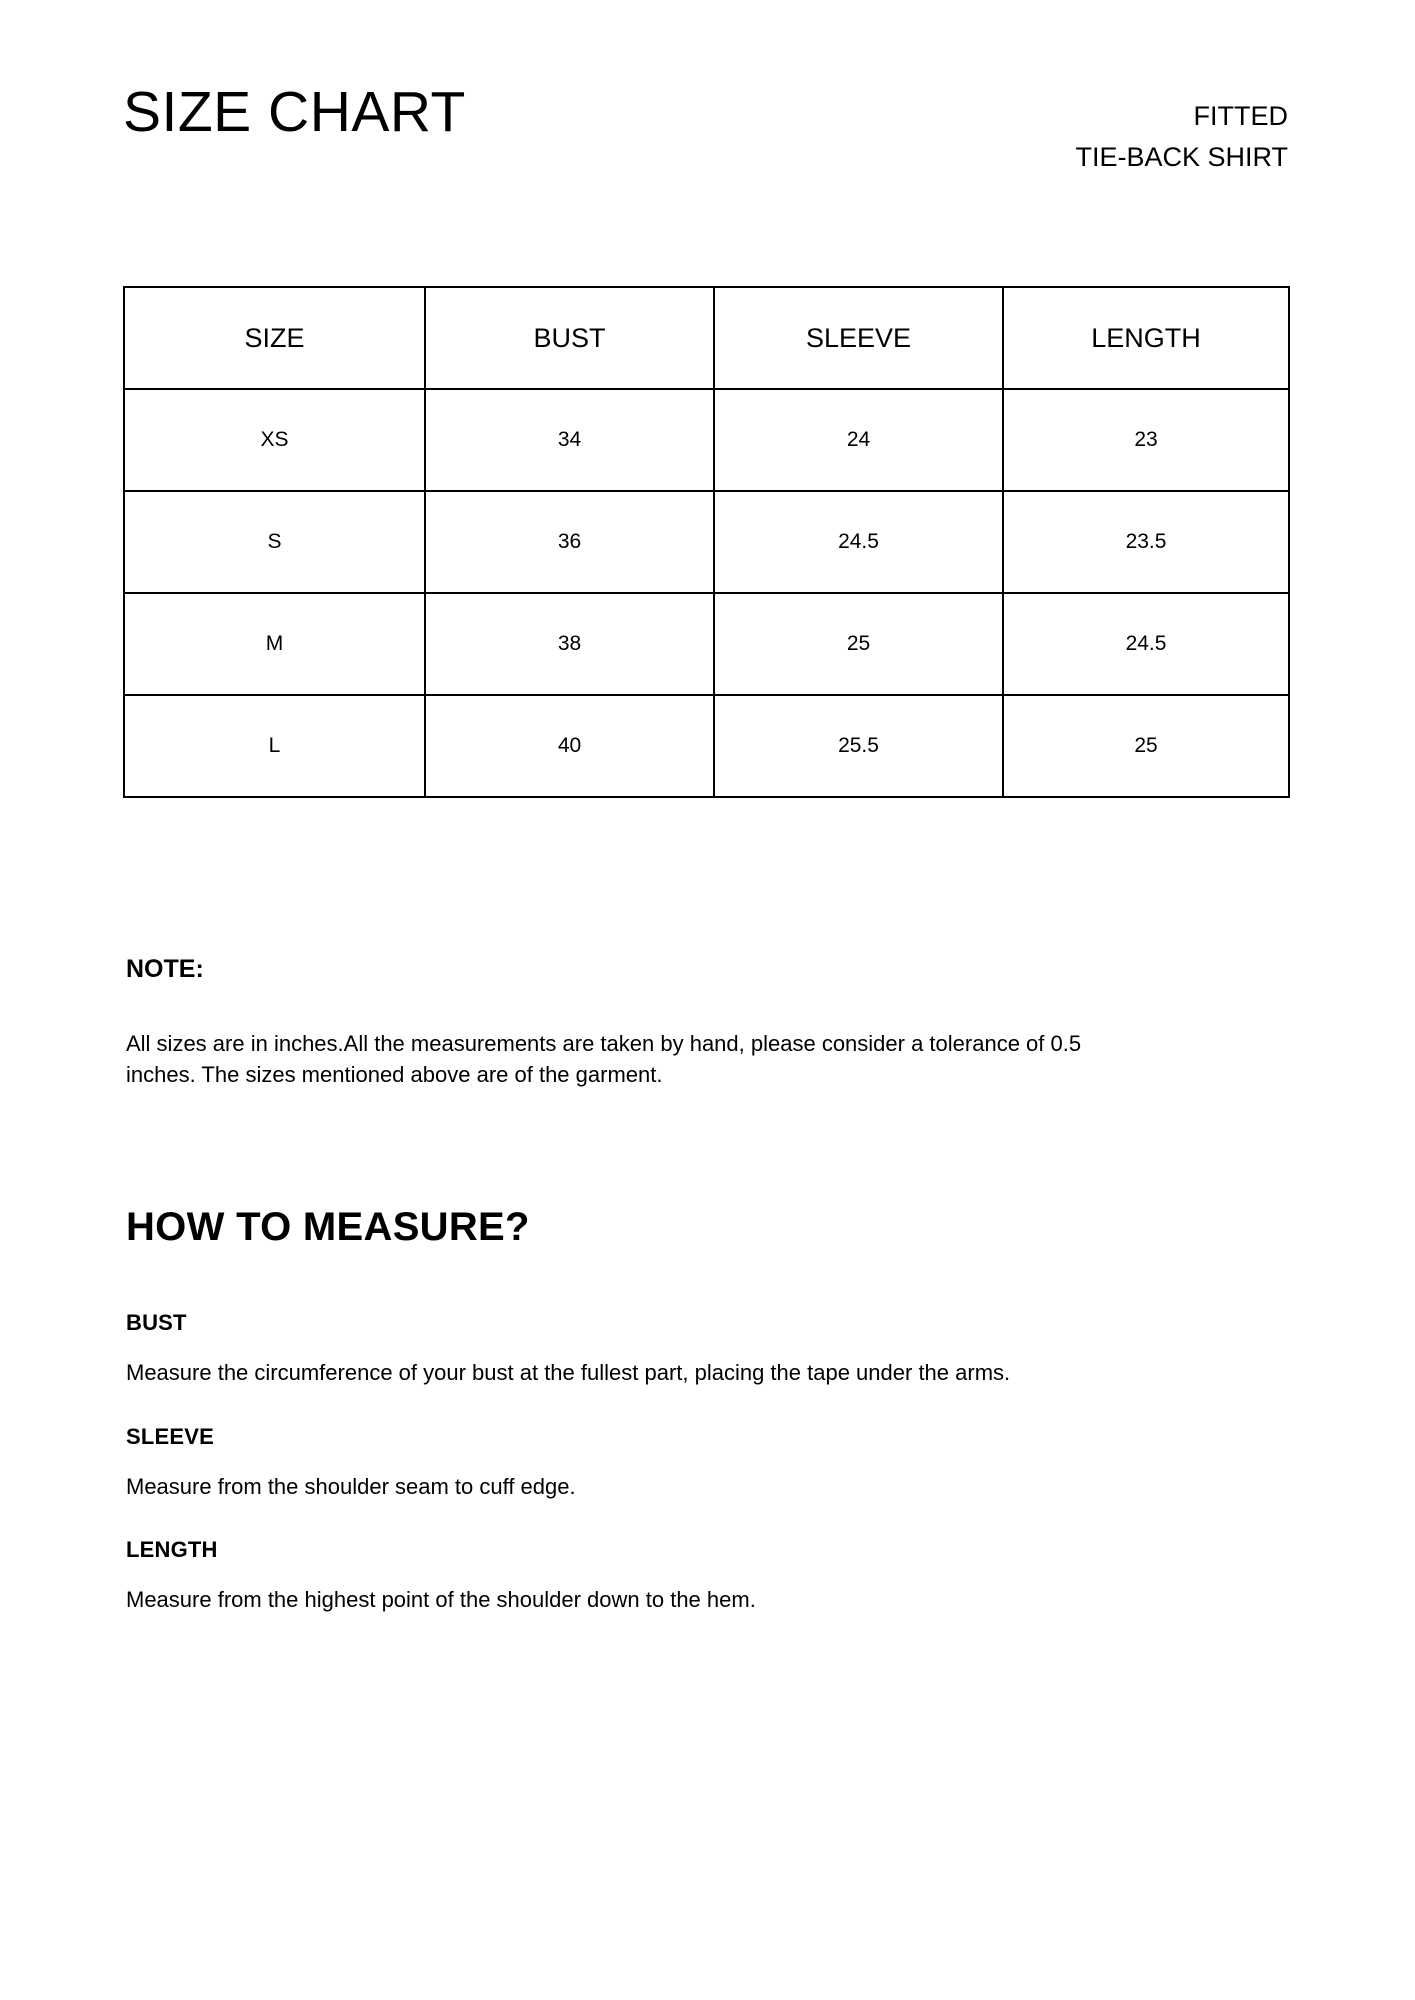  I want to click on table-header-row: SIZE BUST SLEEVE LENGTH, so click(706, 338).